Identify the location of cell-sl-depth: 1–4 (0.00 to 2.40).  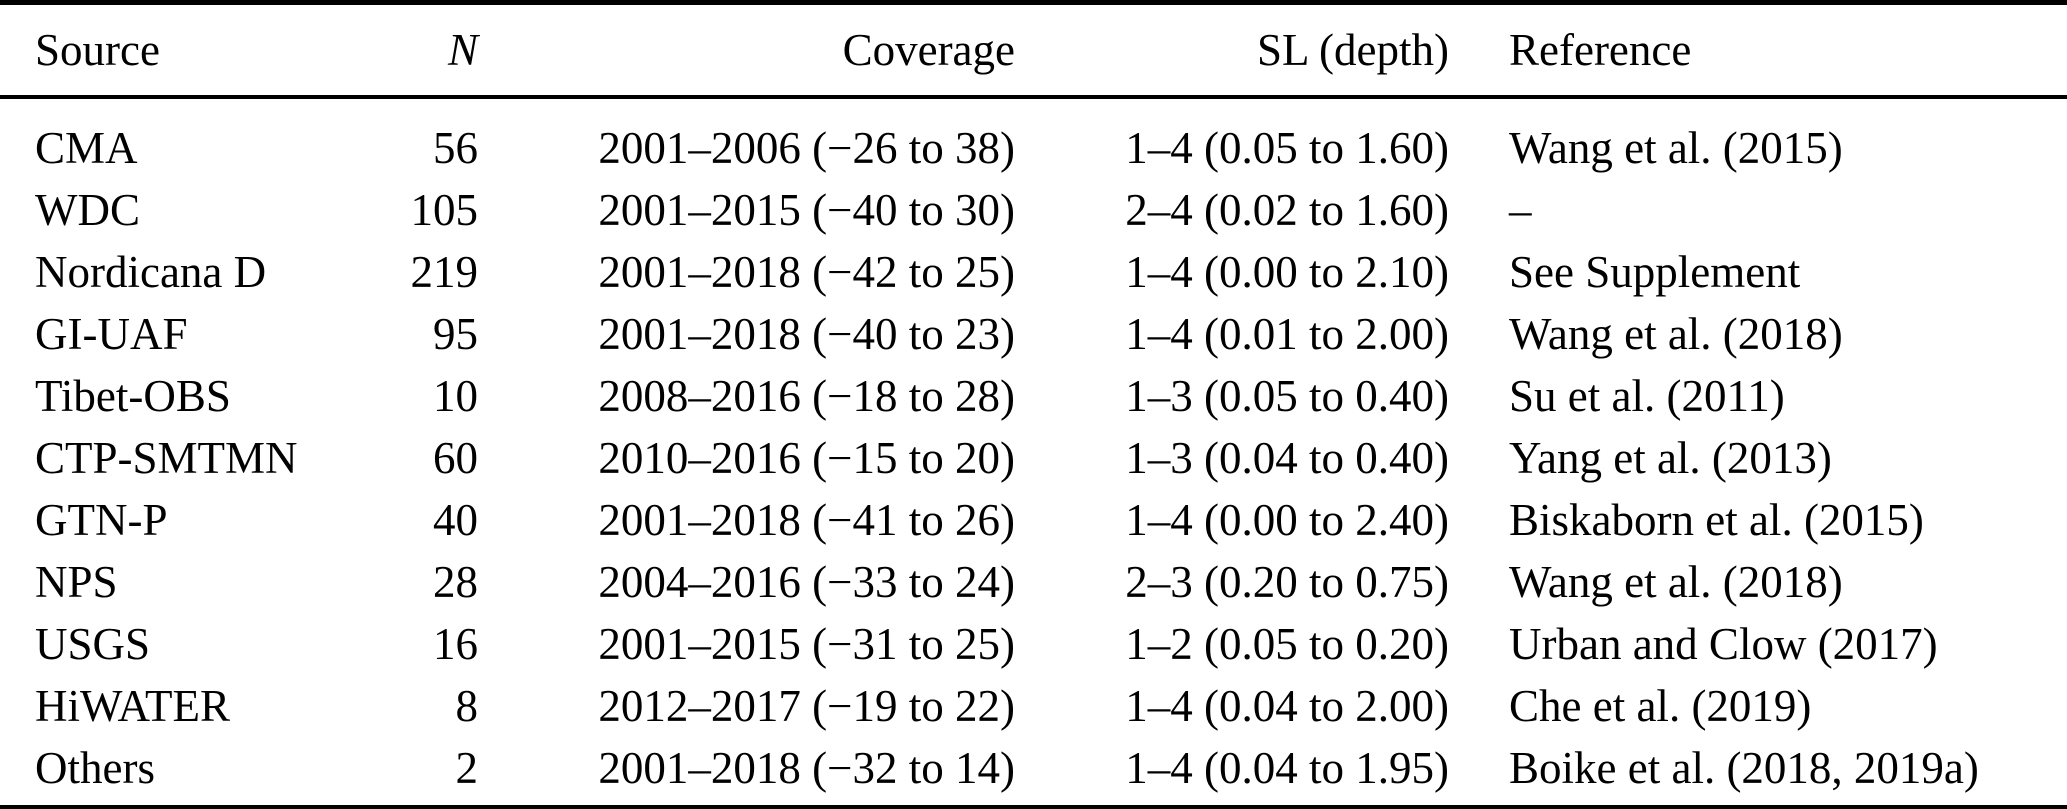
(1287, 519).